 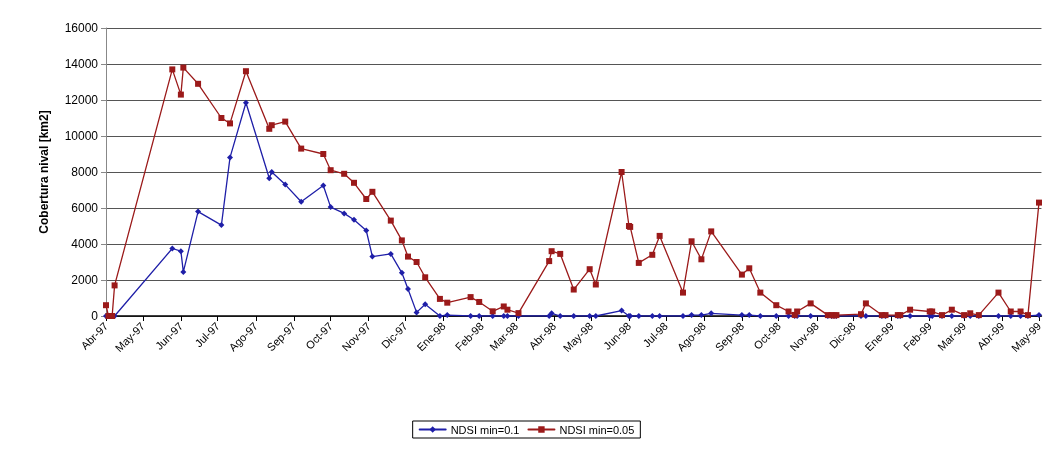 I want to click on y-tick-label: 12000, so click(x=81, y=100).